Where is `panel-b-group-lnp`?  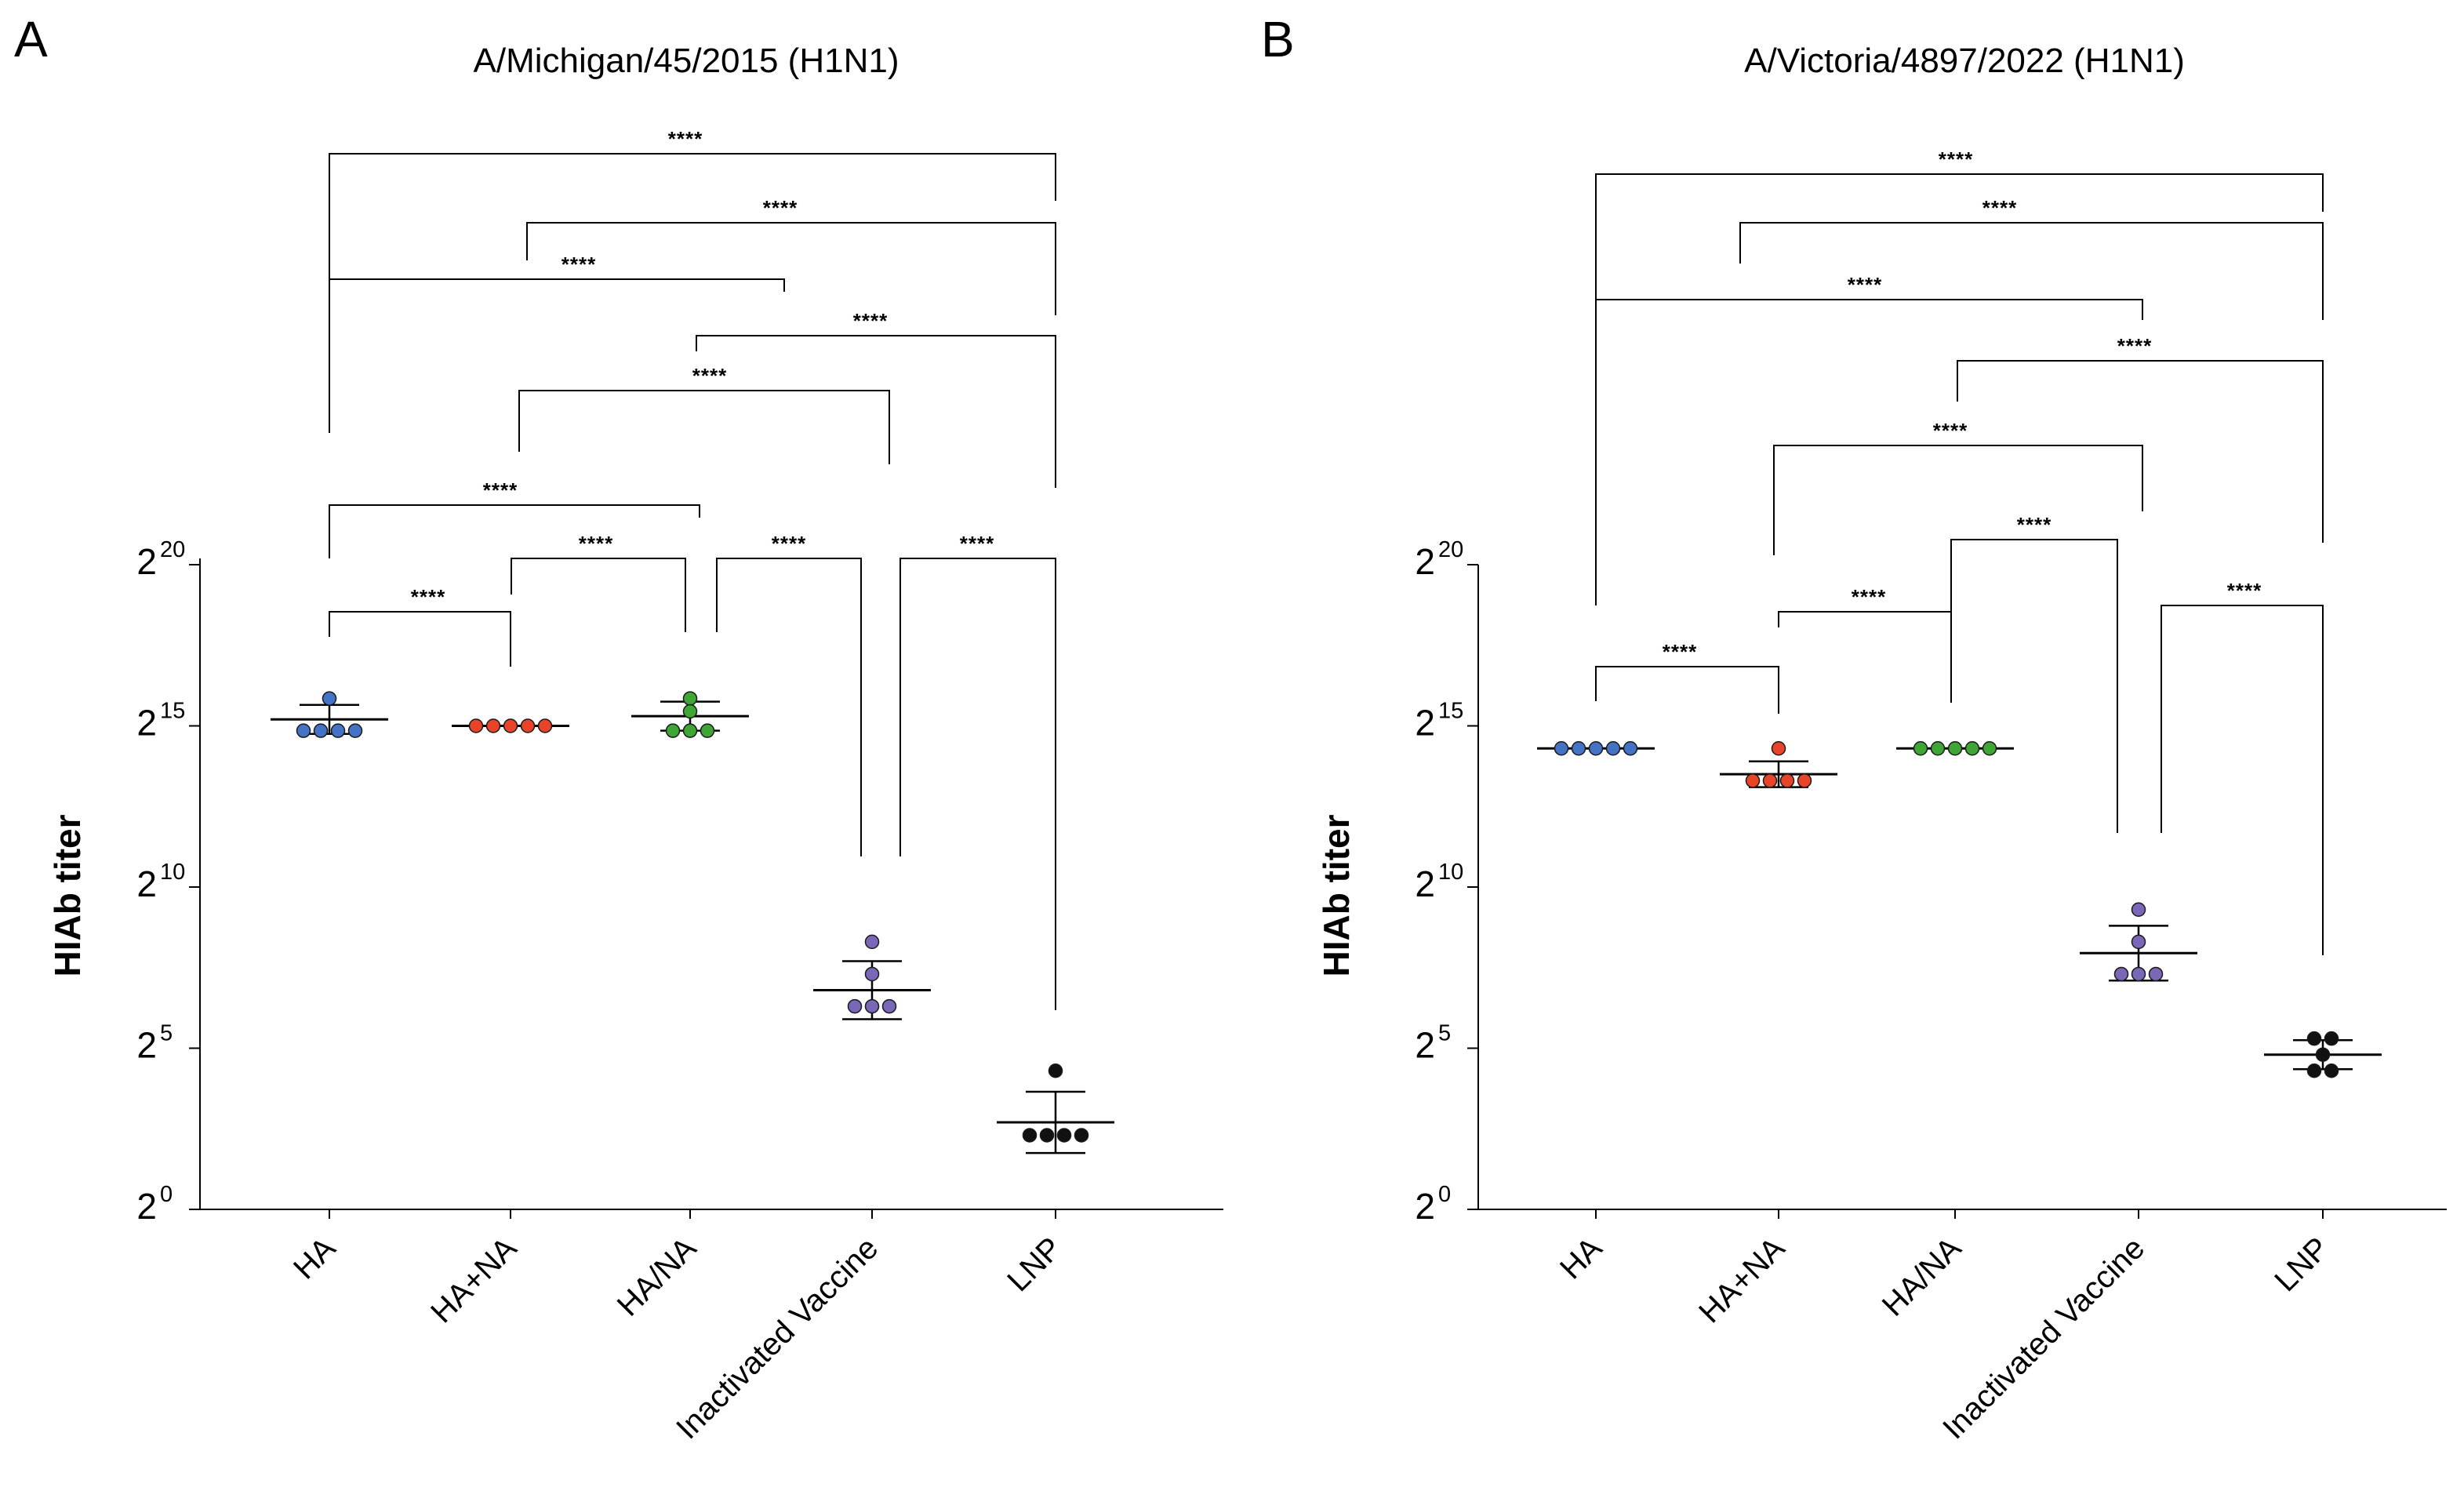 panel-b-group-lnp is located at coordinates (2323, 1054).